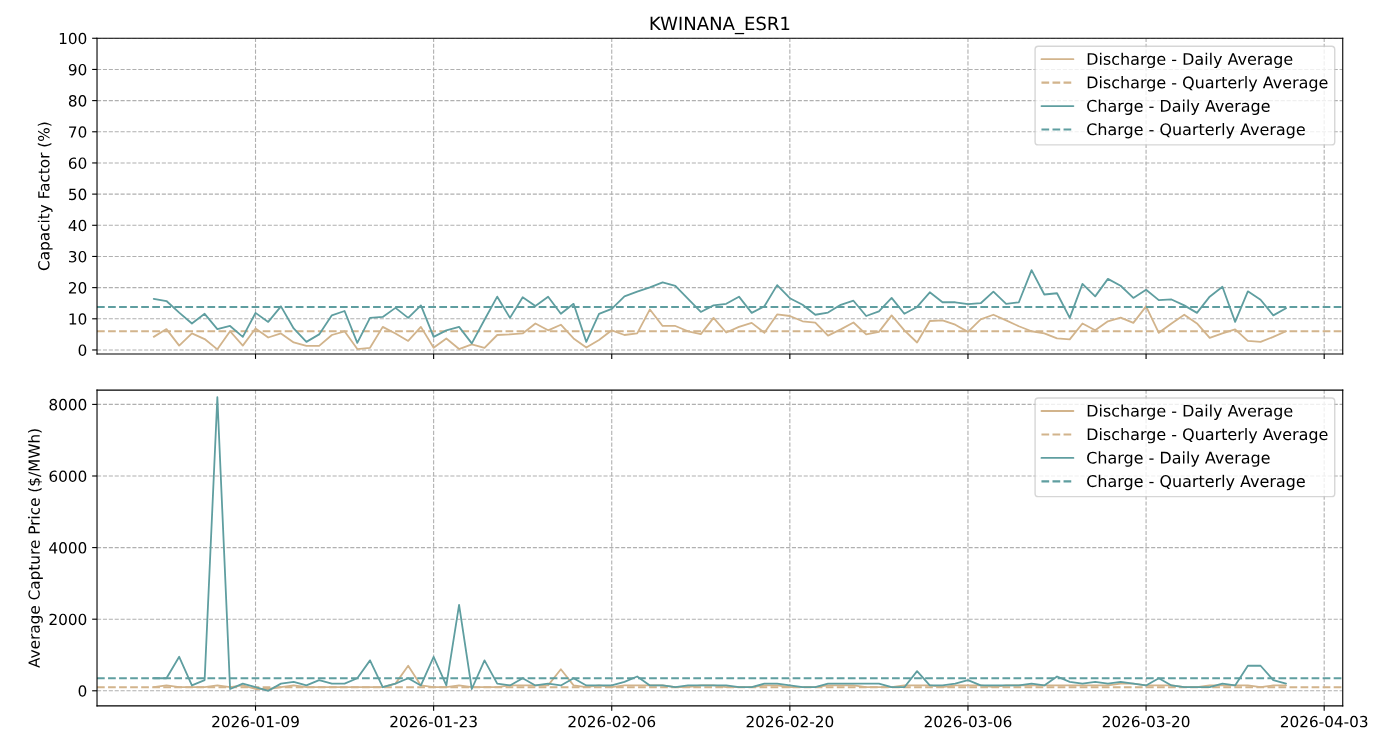  Describe the element at coordinates (73, 38) in the screenshot. I see `y-tick-label: 100` at that location.